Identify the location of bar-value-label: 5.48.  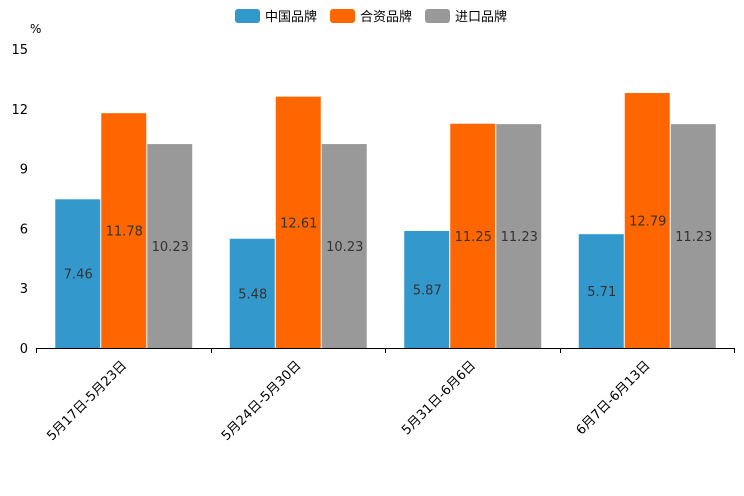
(252, 294).